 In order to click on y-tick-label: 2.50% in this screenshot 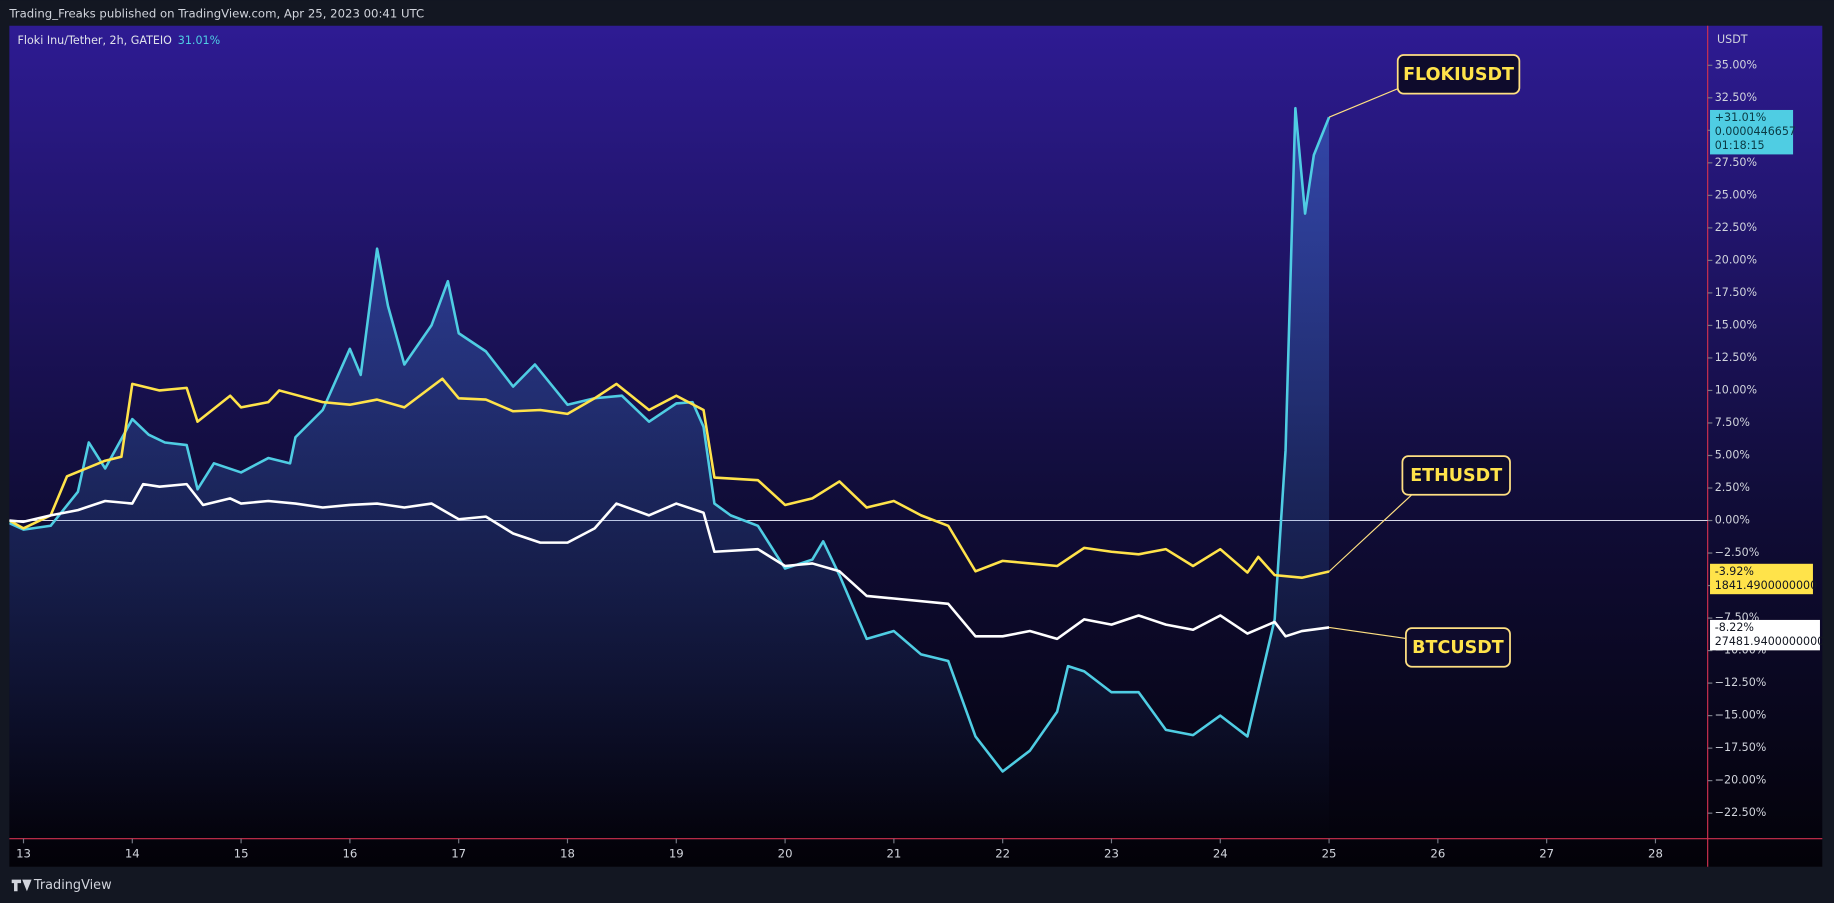, I will do `click(1732, 487)`.